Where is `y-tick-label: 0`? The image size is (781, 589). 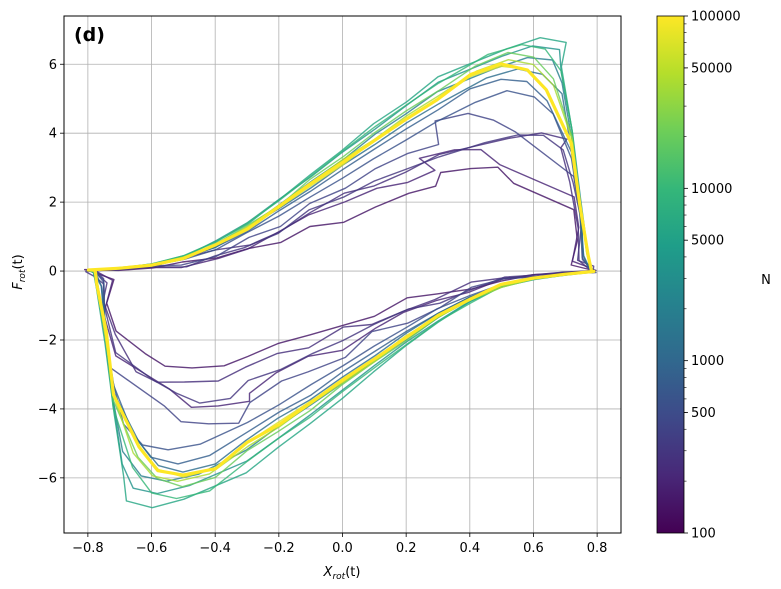
y-tick-label: 0 is located at coordinates (53, 272).